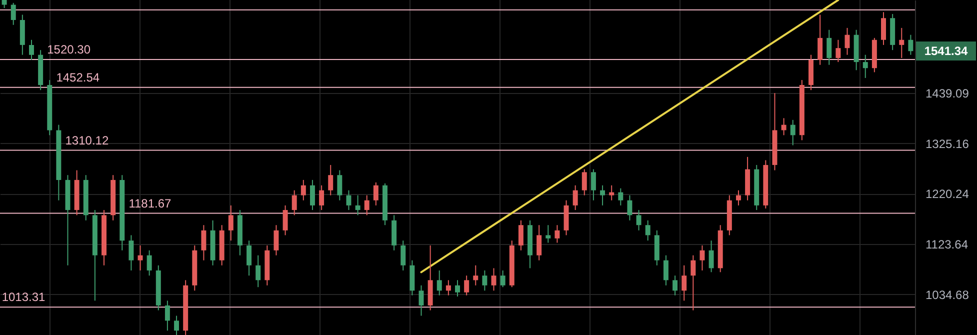 Image resolution: width=977 pixels, height=335 pixels. Describe the element at coordinates (150, 203) in the screenshot. I see `ref-line-label: 1181.67` at that location.